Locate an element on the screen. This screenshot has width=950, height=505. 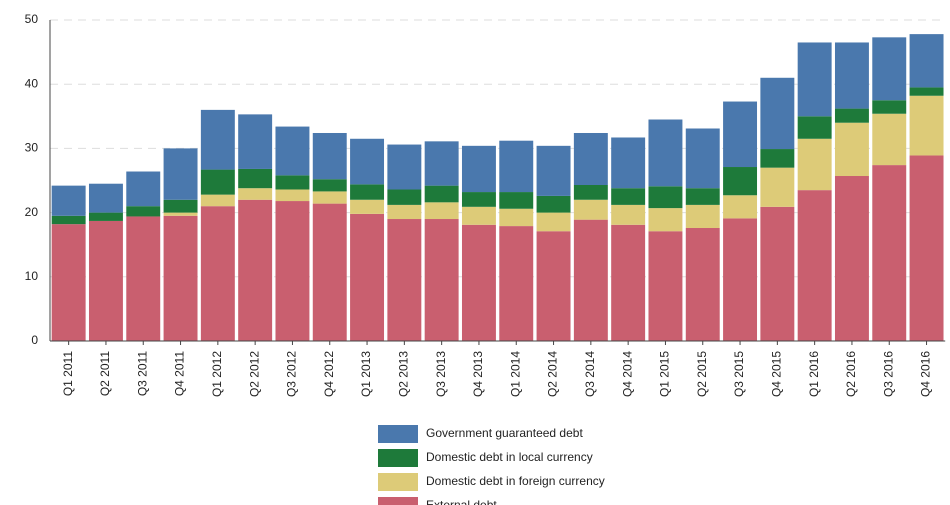
y-tick-label: 10 is located at coordinates (32, 276).